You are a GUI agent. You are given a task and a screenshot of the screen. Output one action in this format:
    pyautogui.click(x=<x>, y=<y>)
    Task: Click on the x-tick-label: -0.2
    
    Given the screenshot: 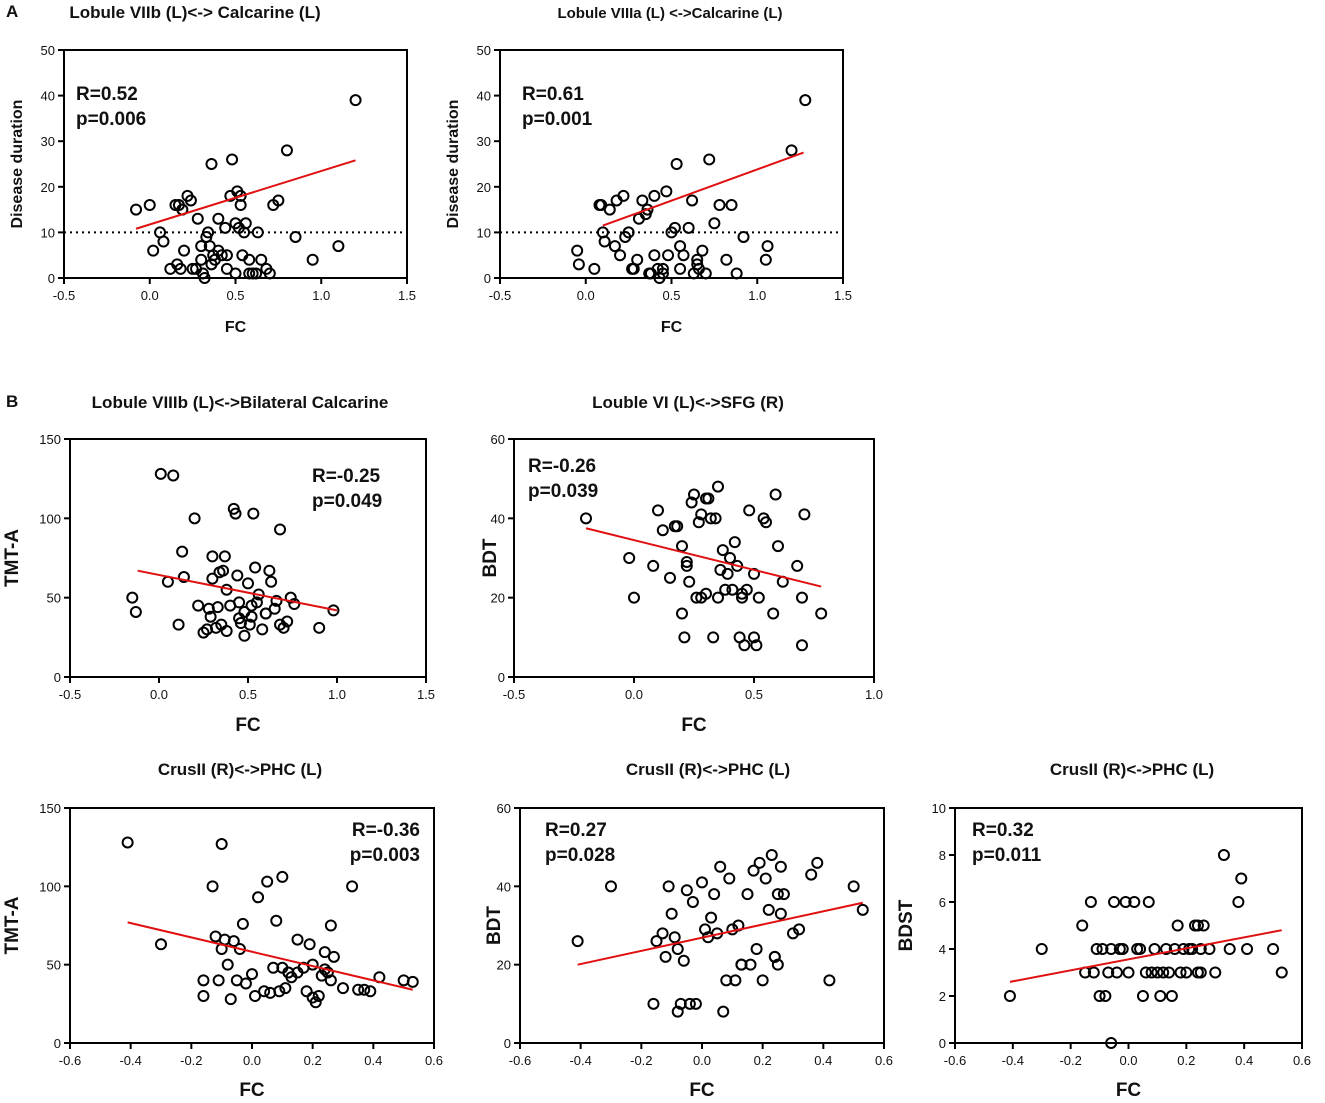 What is the action you would take?
    pyautogui.click(x=641, y=1060)
    